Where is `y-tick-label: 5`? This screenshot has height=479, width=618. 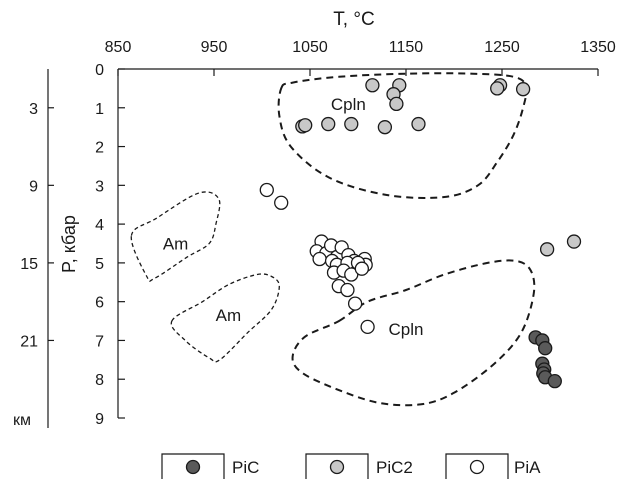 y-tick-label: 5 is located at coordinates (99, 264).